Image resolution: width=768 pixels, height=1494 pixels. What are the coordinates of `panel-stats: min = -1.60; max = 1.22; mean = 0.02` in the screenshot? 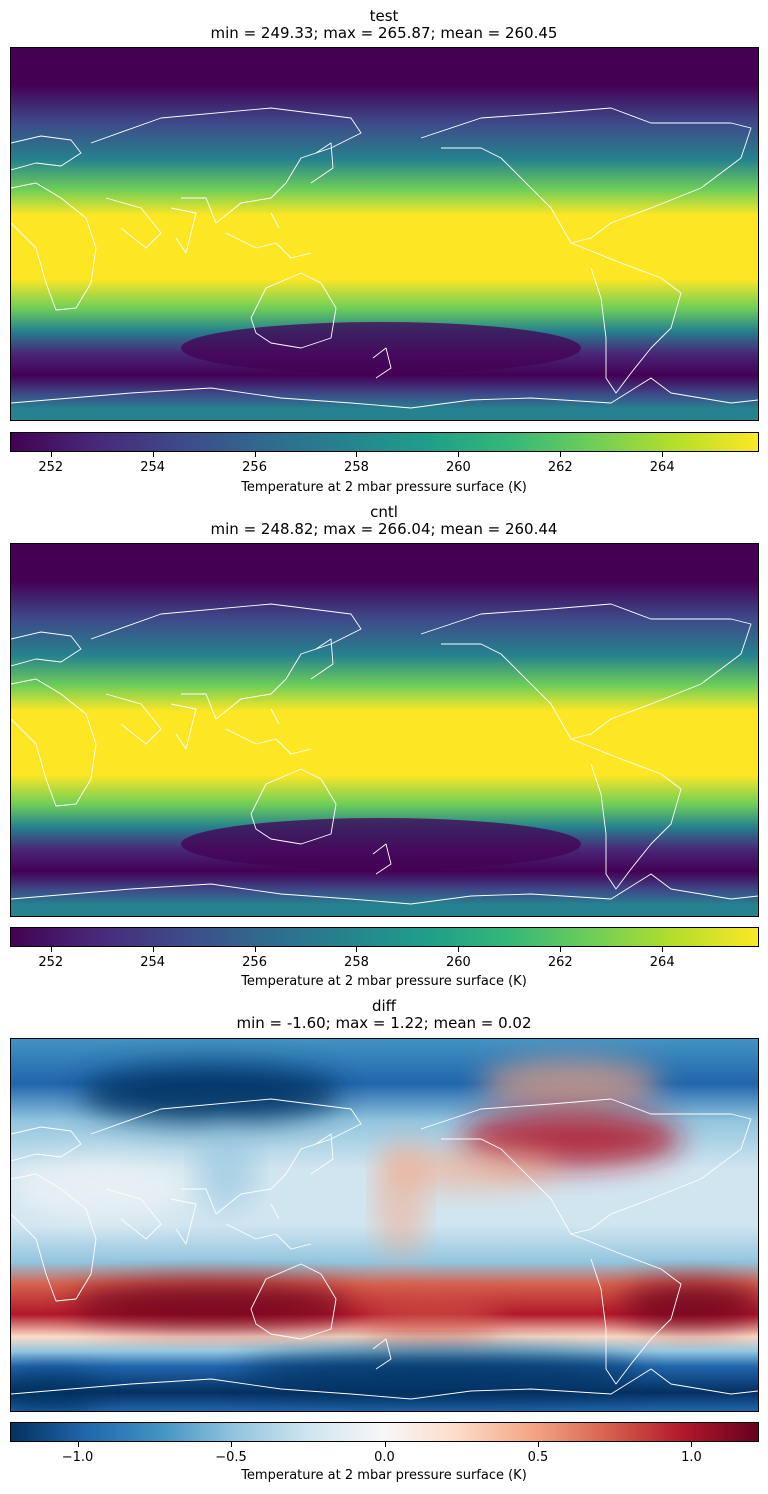 It's located at (384, 1023).